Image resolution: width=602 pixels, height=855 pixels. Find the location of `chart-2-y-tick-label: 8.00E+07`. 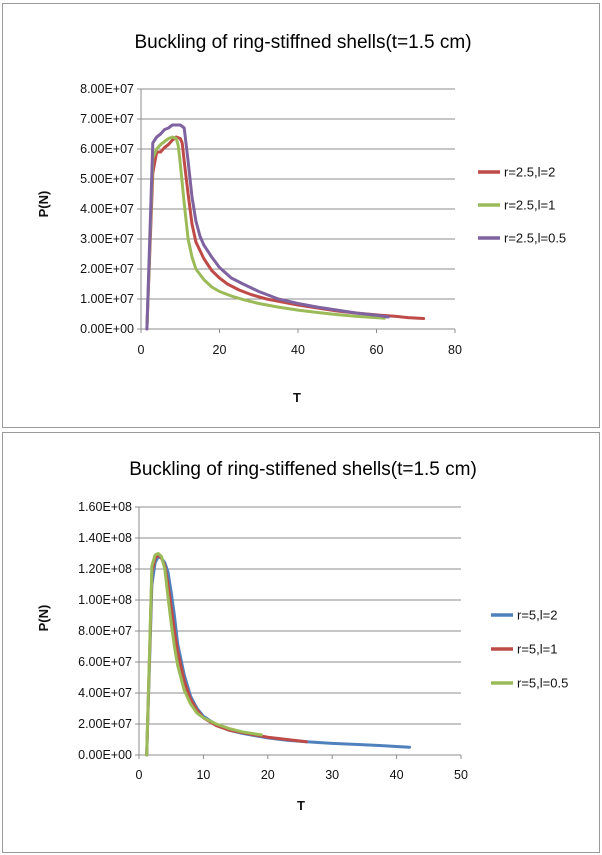

chart-2-y-tick-label: 8.00E+07 is located at coordinates (105, 631).